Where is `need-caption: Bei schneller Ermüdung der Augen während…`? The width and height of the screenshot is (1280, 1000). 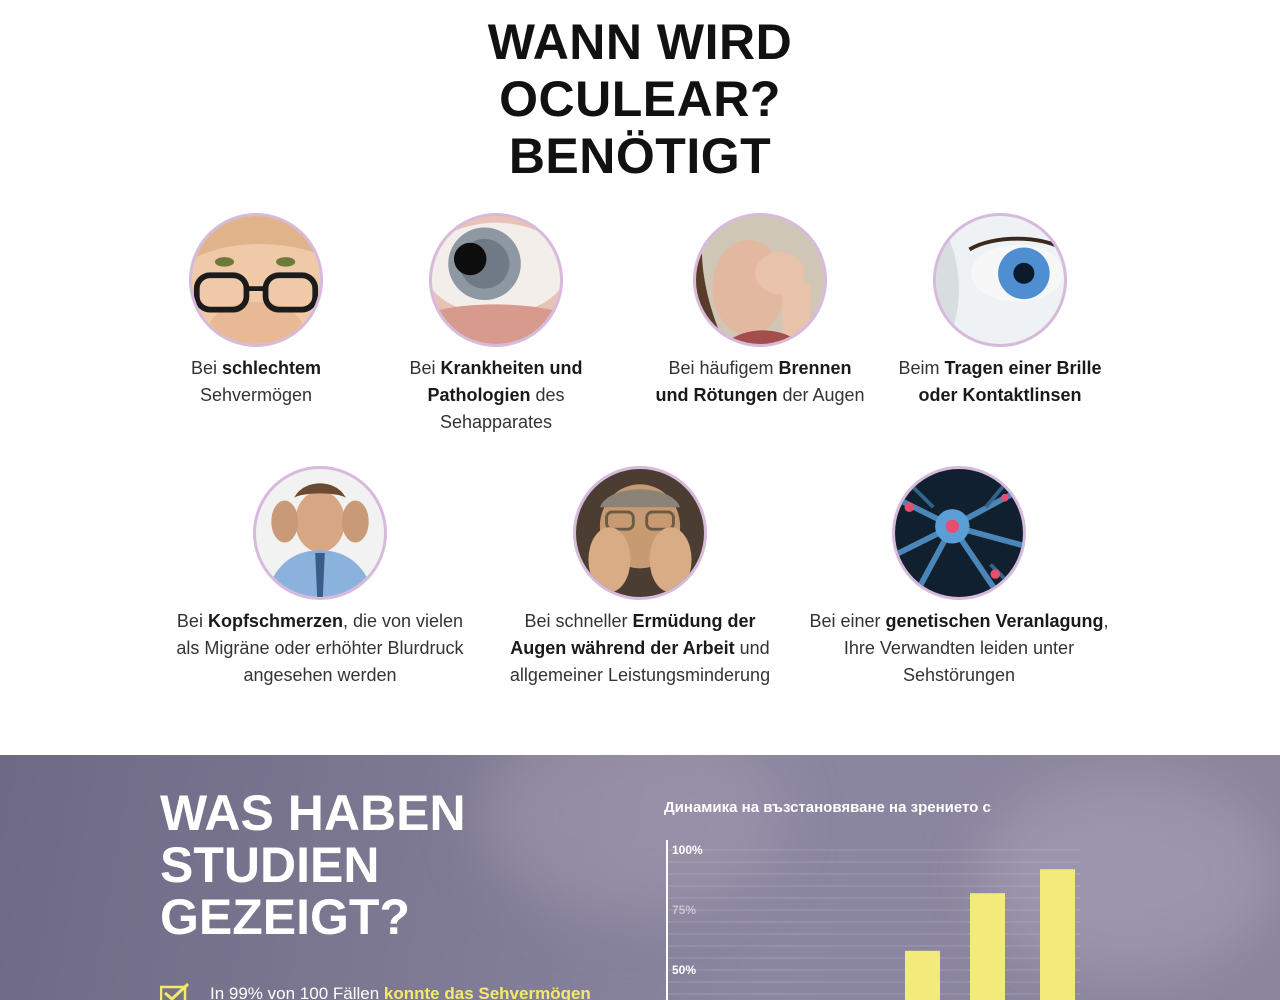
need-caption: Bei schneller Ermüdung der Augen während… is located at coordinates (640, 648).